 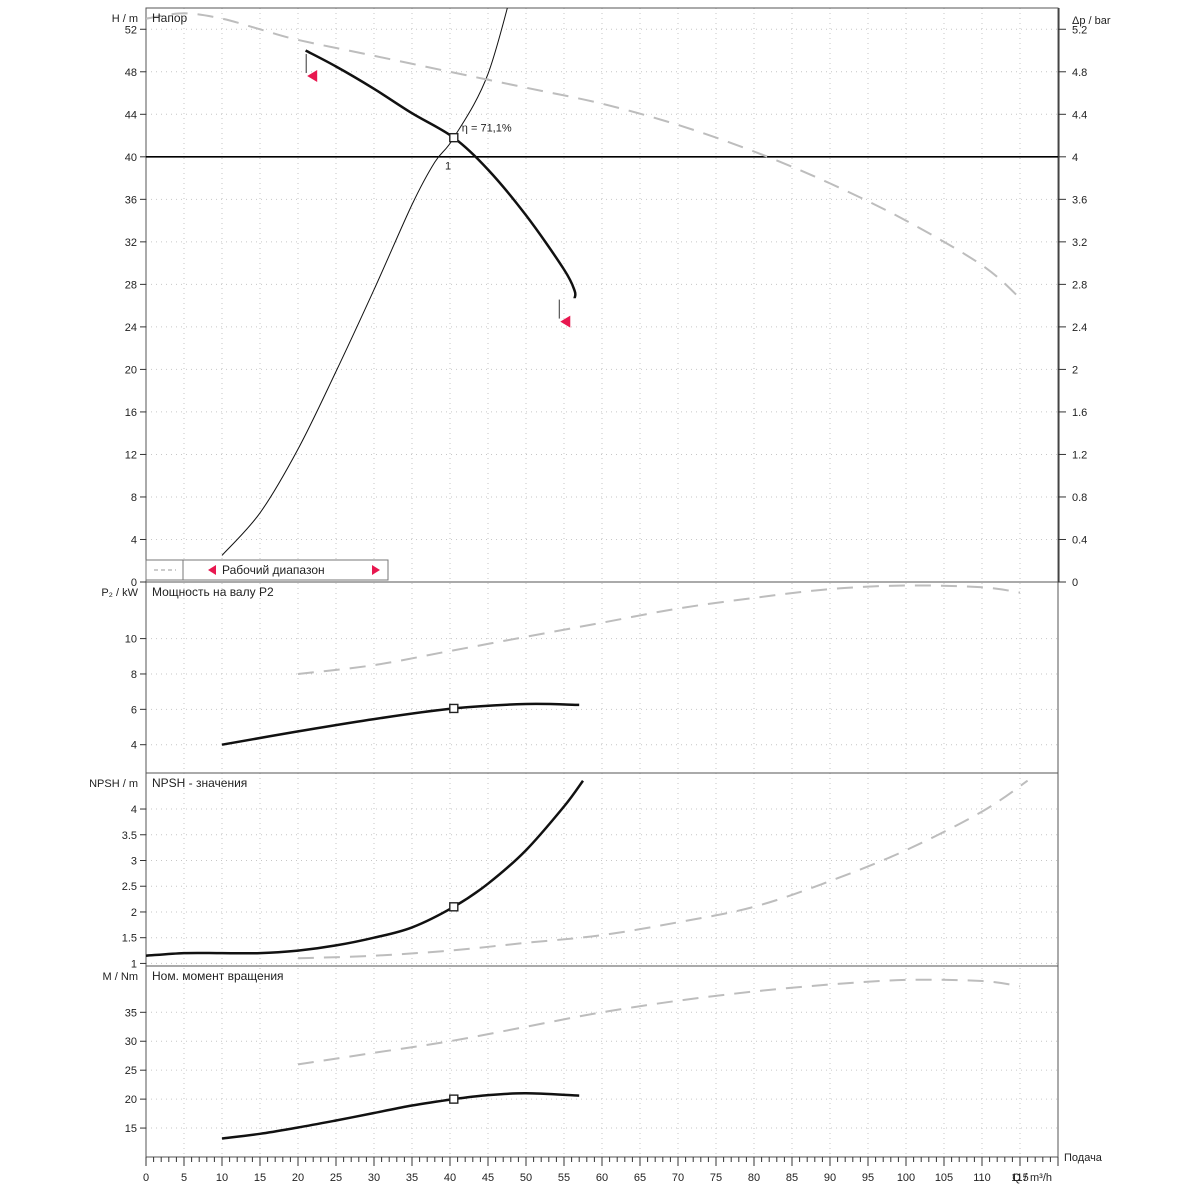 What do you see at coordinates (131, 30) in the screenshot?
I see `y-tick-label: 52` at bounding box center [131, 30].